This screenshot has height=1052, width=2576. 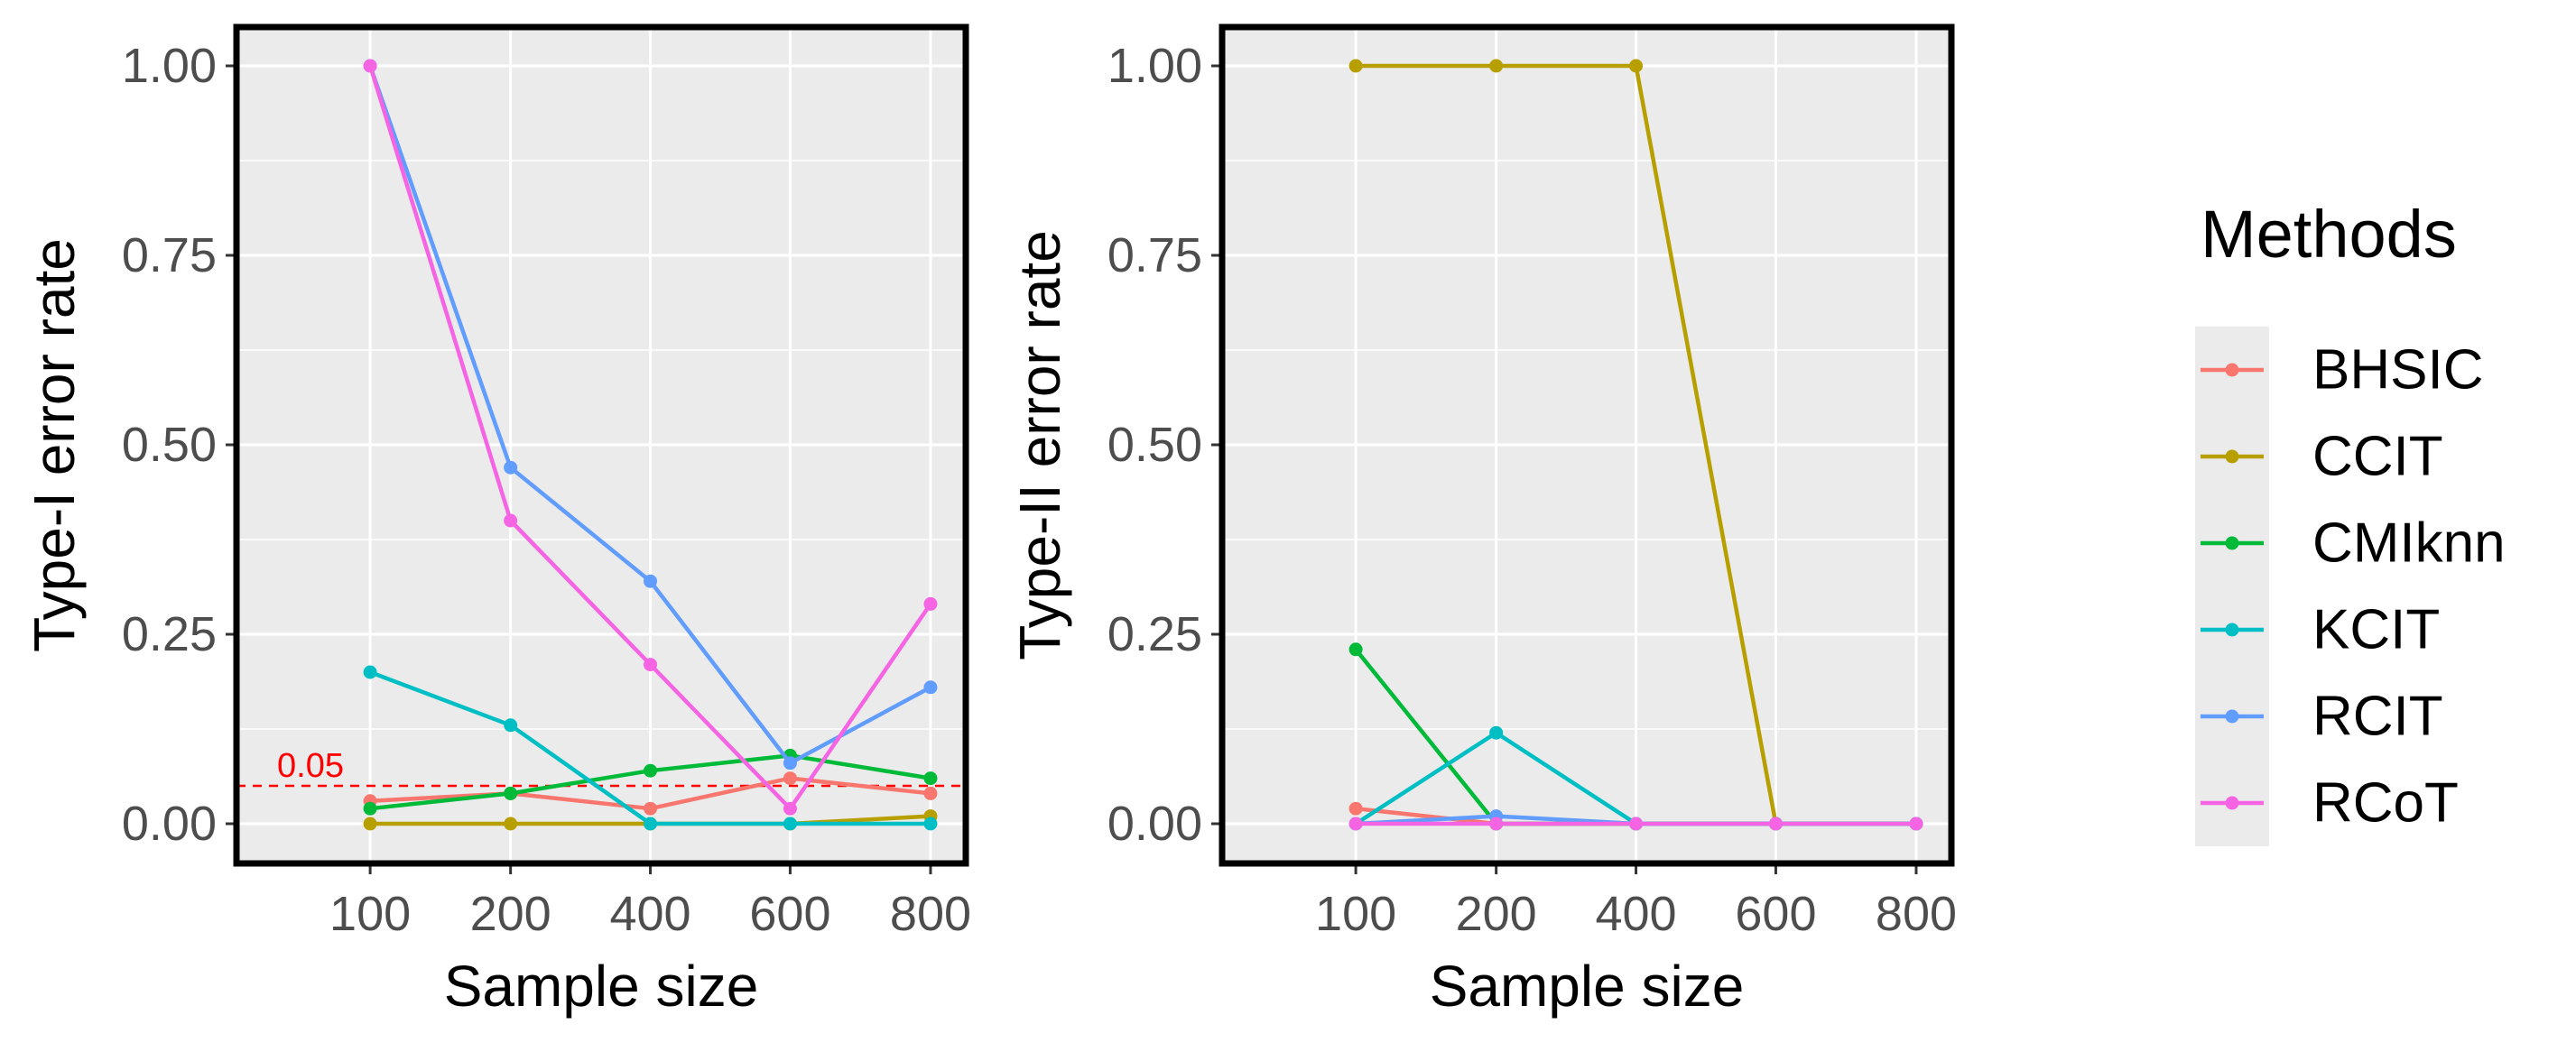 What do you see at coordinates (2329, 234) in the screenshot?
I see `legend-title: Methods` at bounding box center [2329, 234].